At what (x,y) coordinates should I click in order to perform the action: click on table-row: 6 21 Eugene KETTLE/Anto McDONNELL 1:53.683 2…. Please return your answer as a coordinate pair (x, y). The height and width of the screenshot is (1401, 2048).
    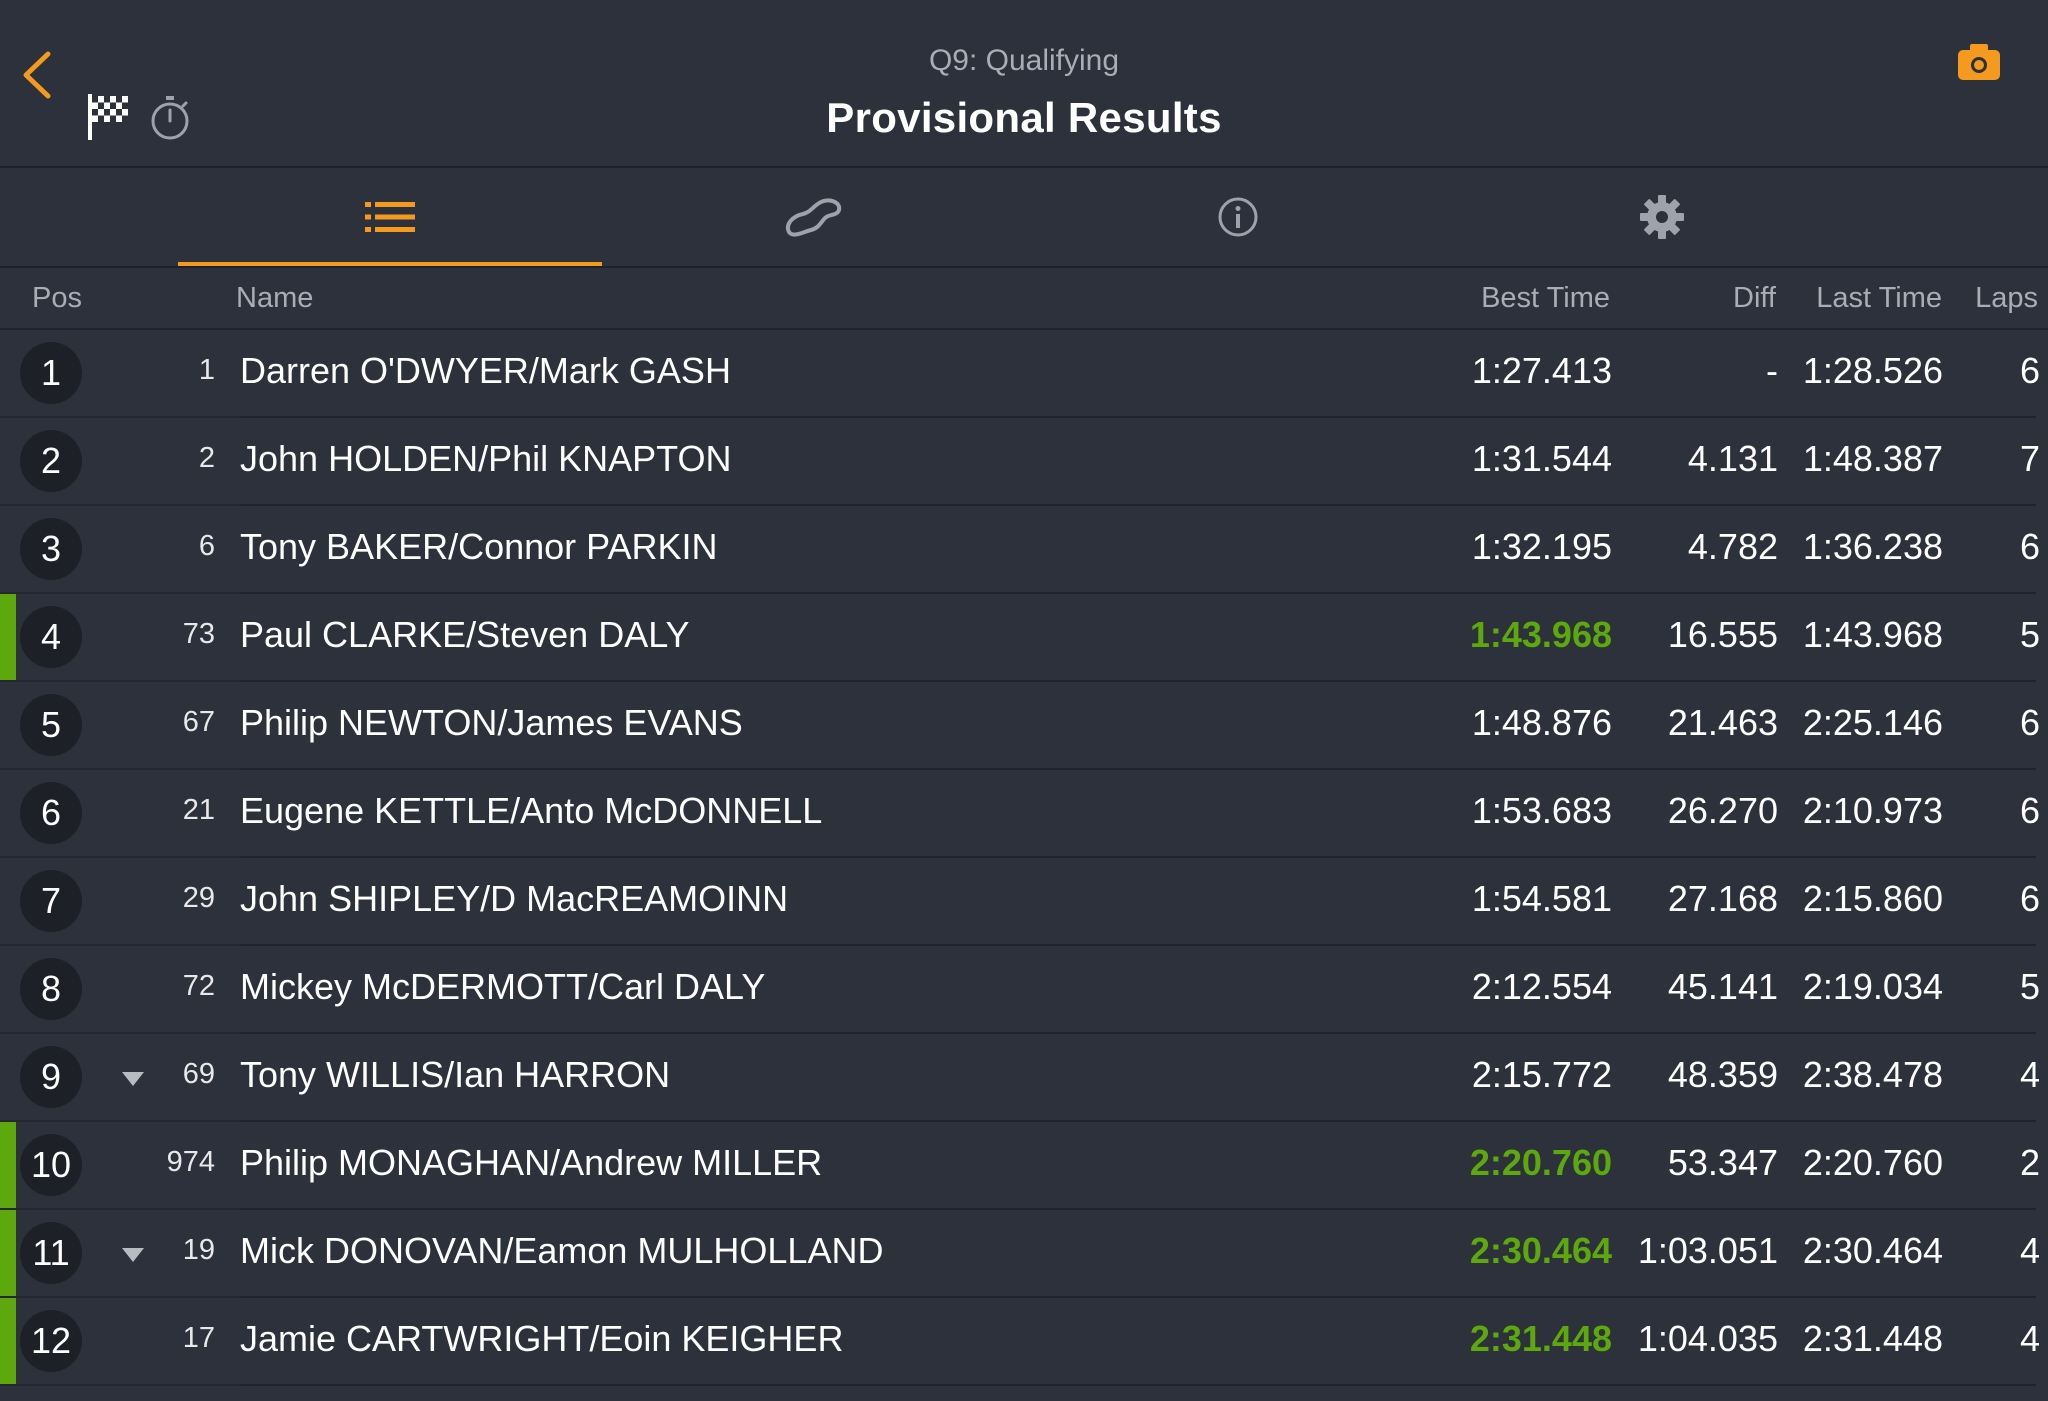
    Looking at the image, I should click on (1024, 814).